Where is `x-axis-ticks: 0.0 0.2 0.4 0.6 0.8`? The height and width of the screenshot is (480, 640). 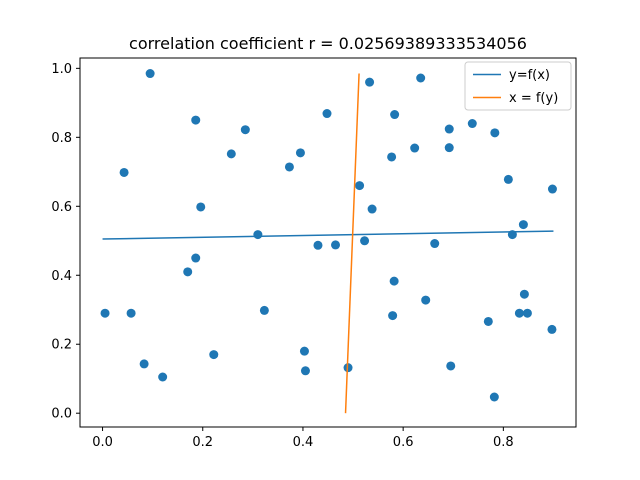
x-axis-ticks: 0.0 0.2 0.4 0.6 0.8 is located at coordinates (303, 438).